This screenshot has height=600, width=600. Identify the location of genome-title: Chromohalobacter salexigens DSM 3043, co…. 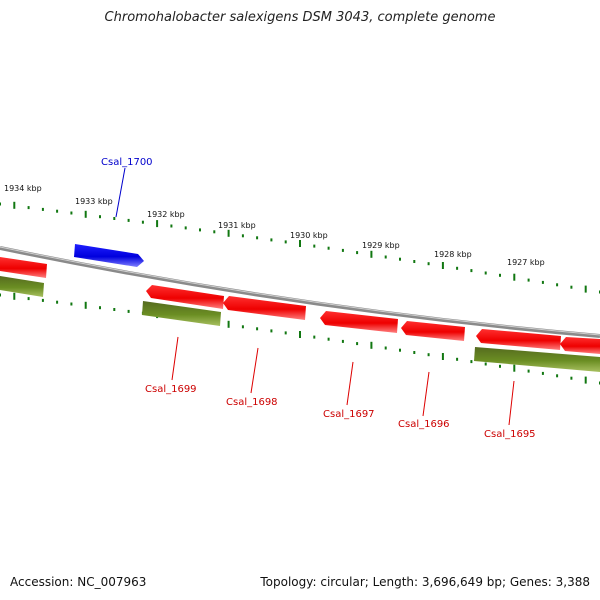
(300, 17).